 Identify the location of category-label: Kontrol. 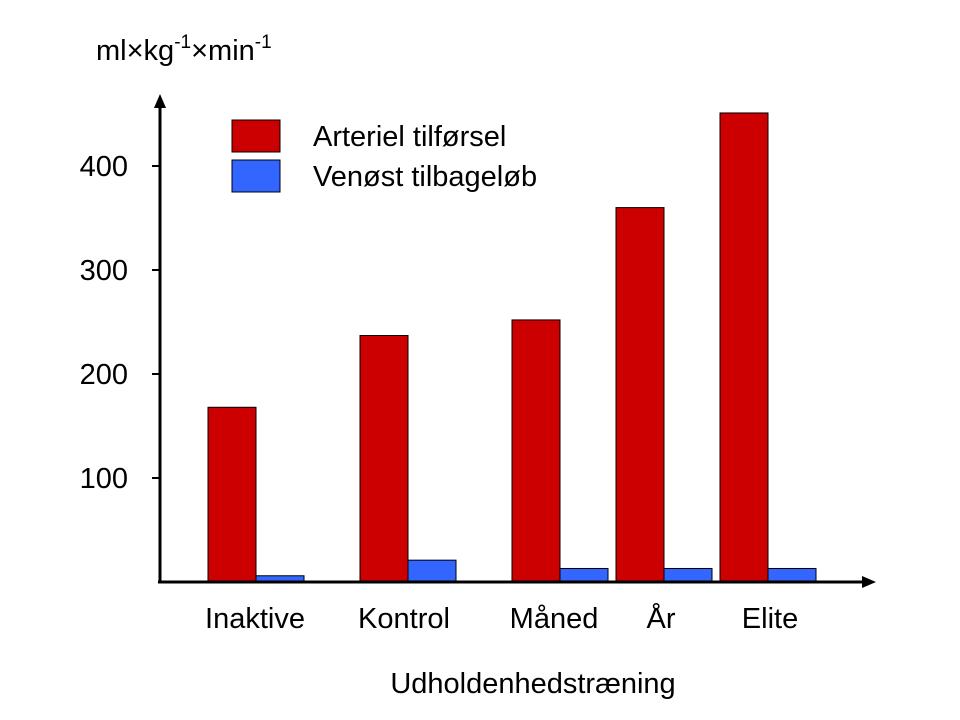
(404, 619).